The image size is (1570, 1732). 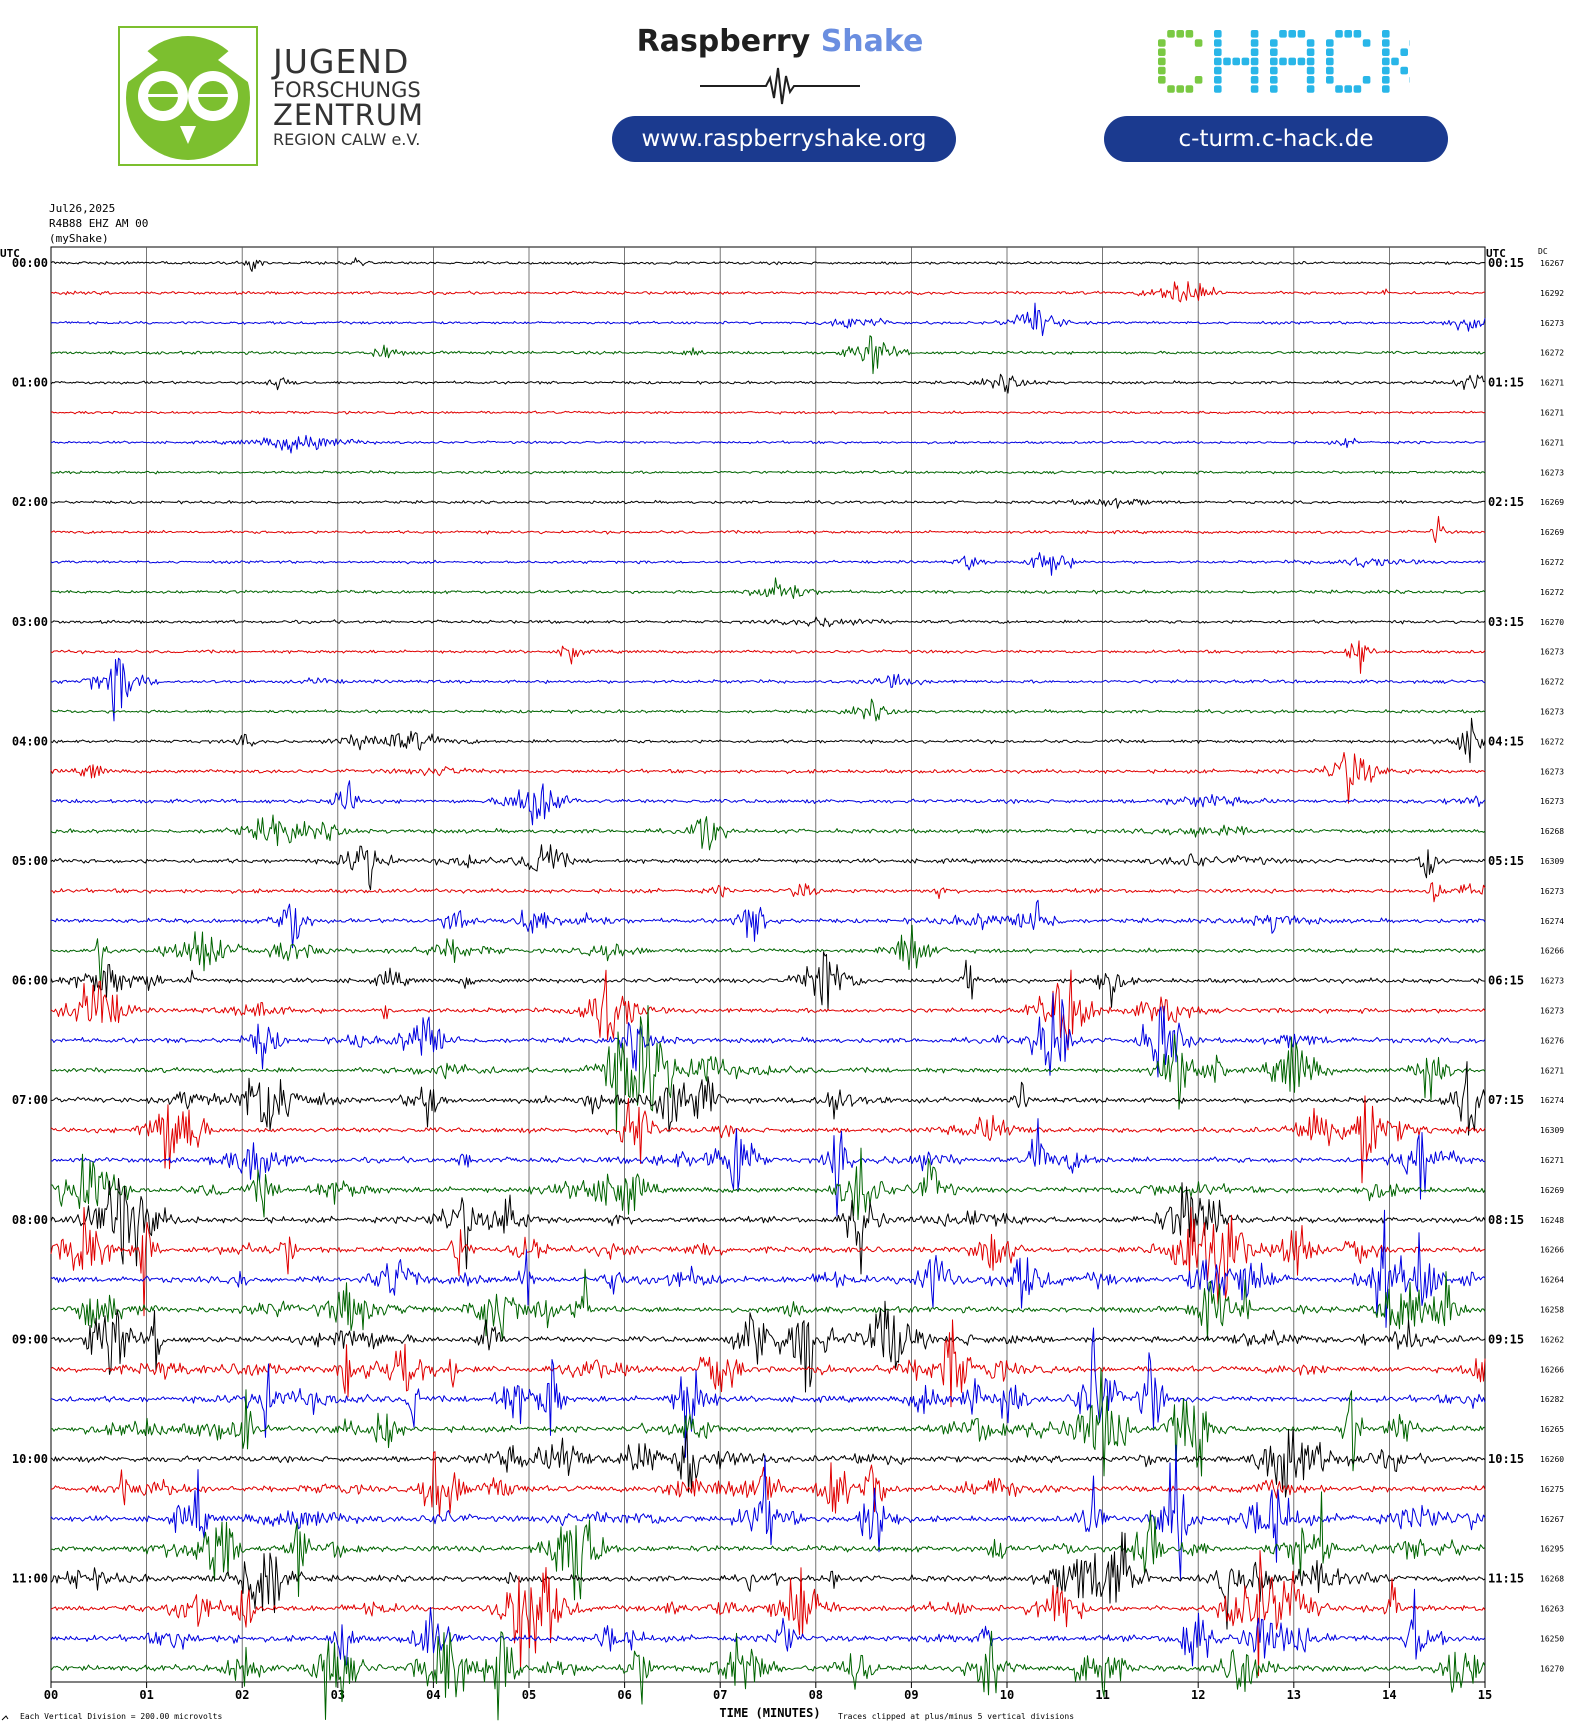 What do you see at coordinates (30, 1579) in the screenshot?
I see `hour-label-left: 11:00` at bounding box center [30, 1579].